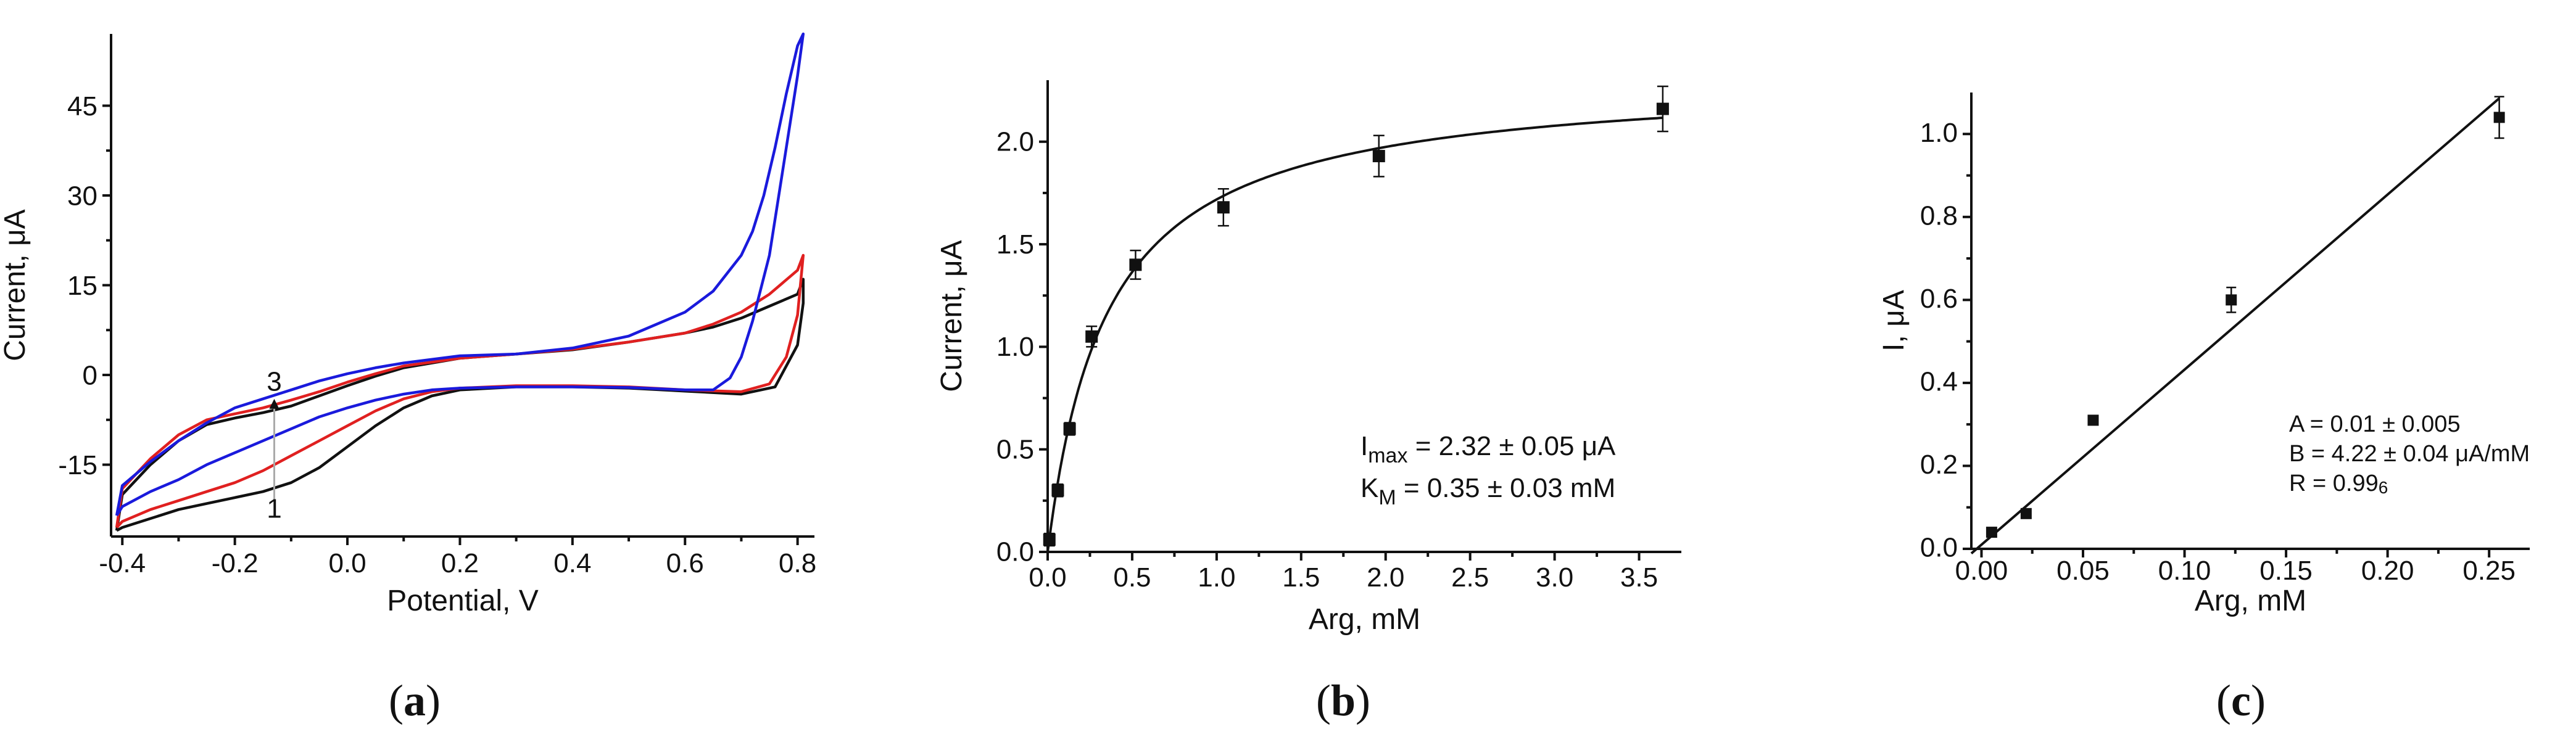  I want to click on x-tick-label: 2.0, so click(1385, 578).